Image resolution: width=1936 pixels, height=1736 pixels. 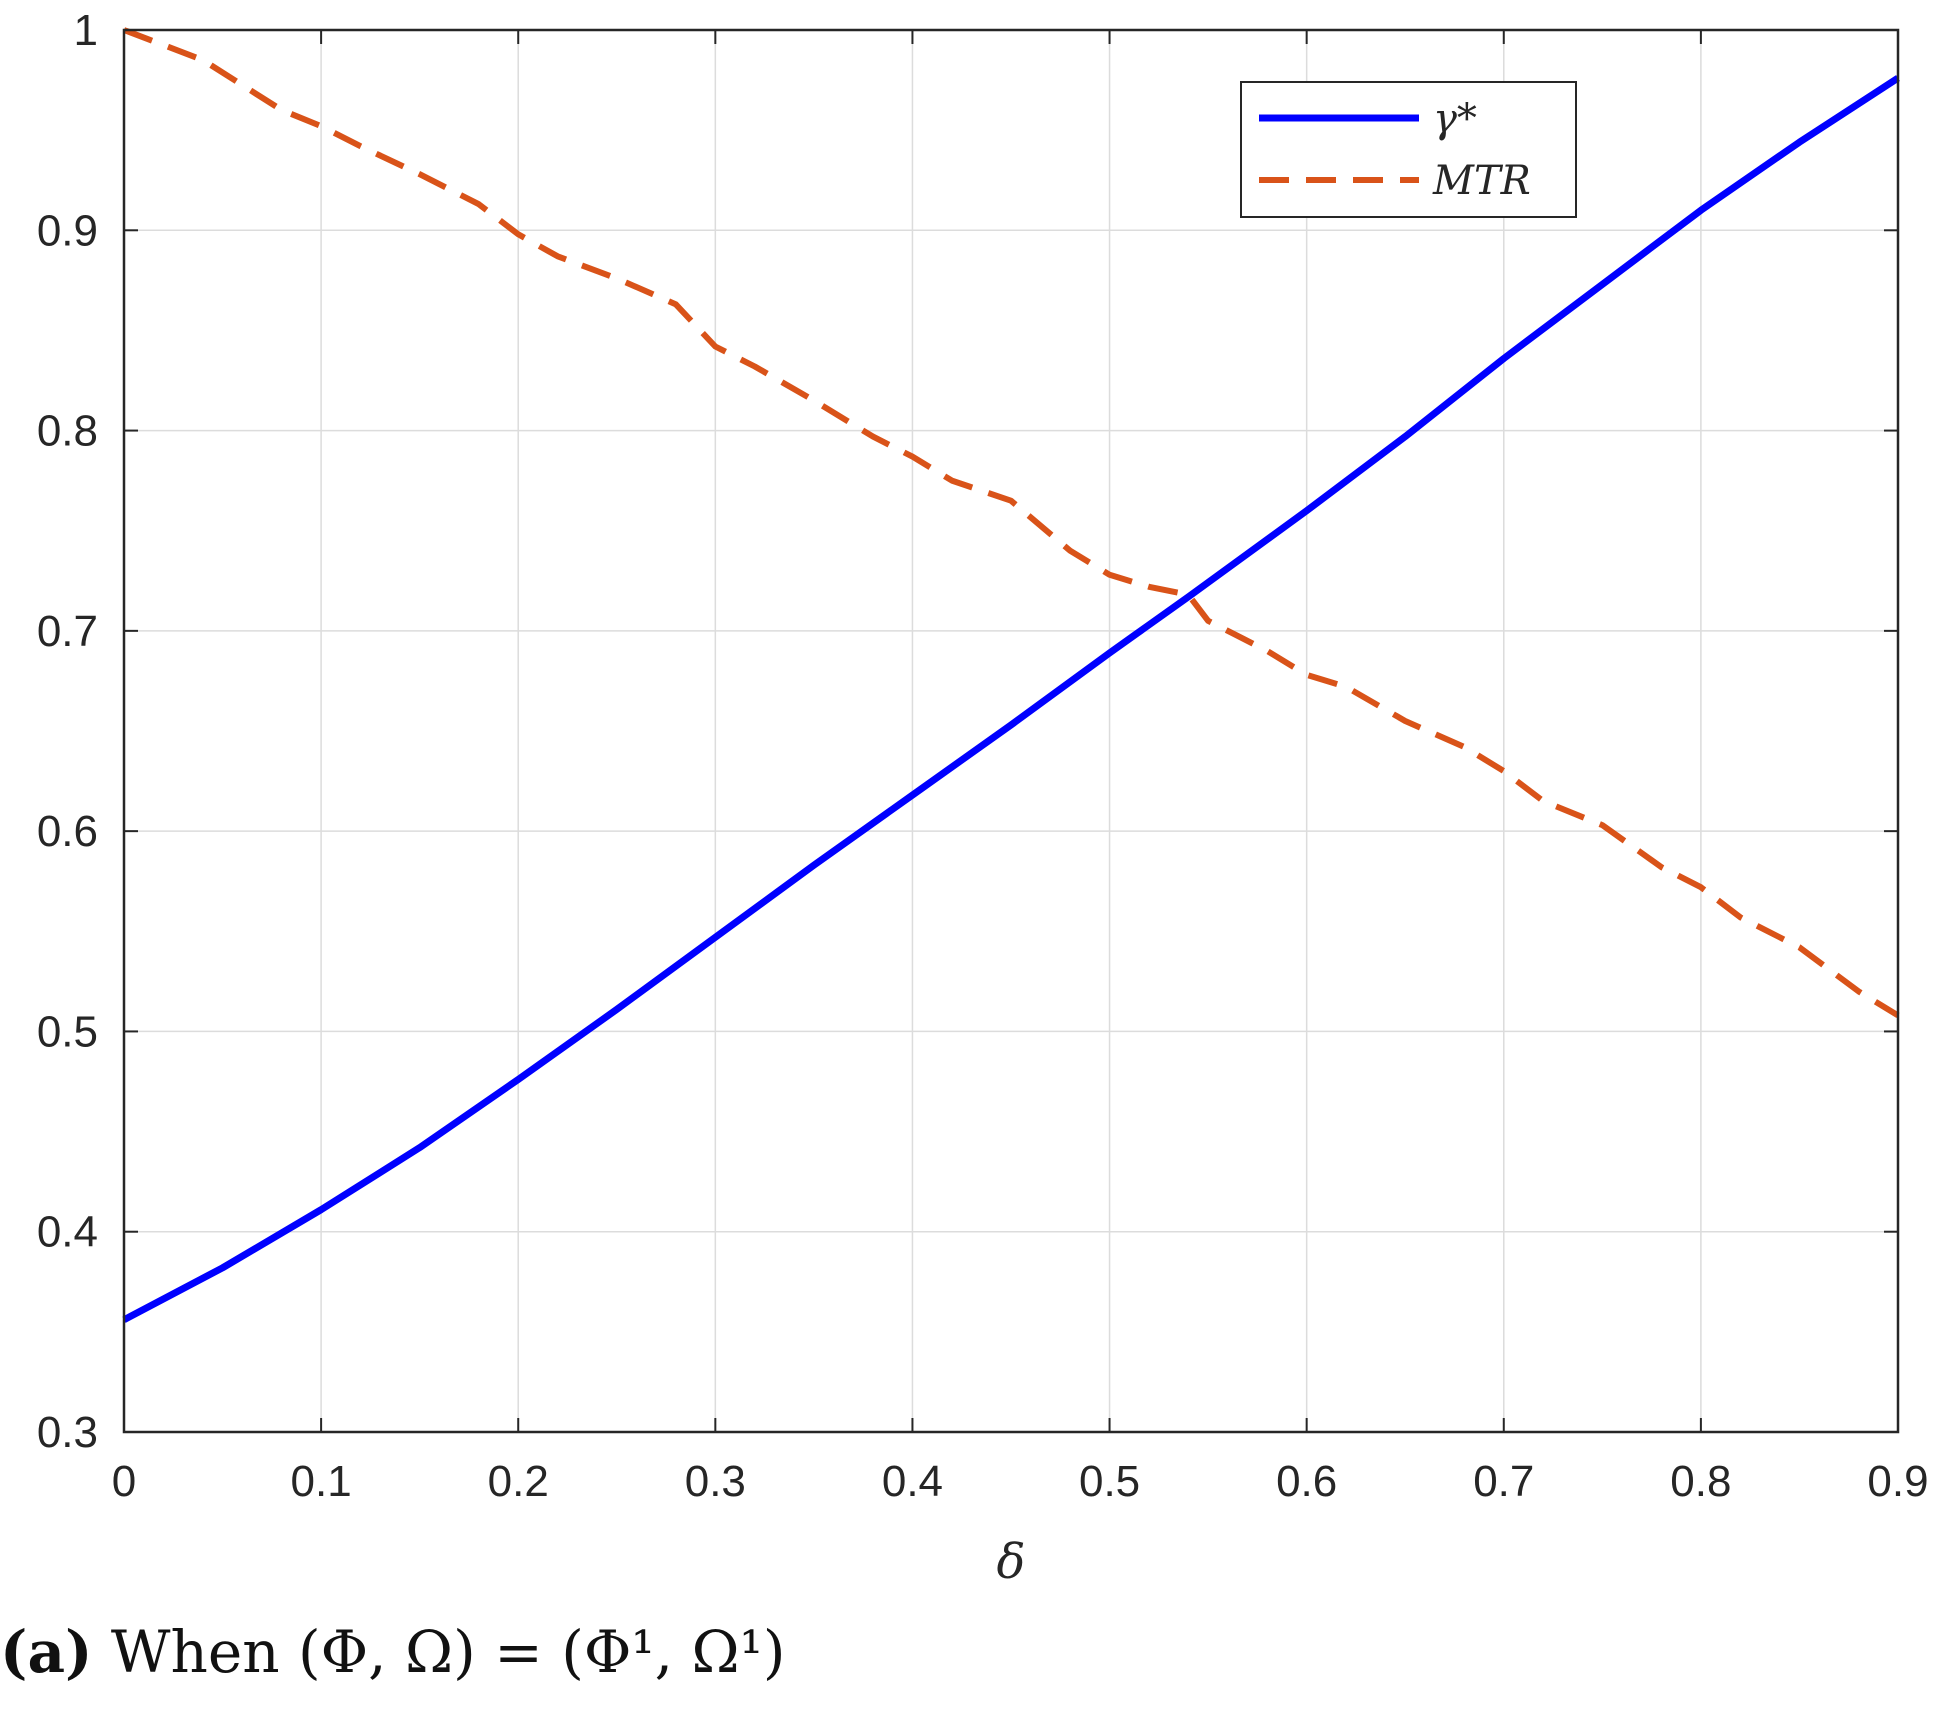 I want to click on legend-label: γ*, so click(x=1455, y=119).